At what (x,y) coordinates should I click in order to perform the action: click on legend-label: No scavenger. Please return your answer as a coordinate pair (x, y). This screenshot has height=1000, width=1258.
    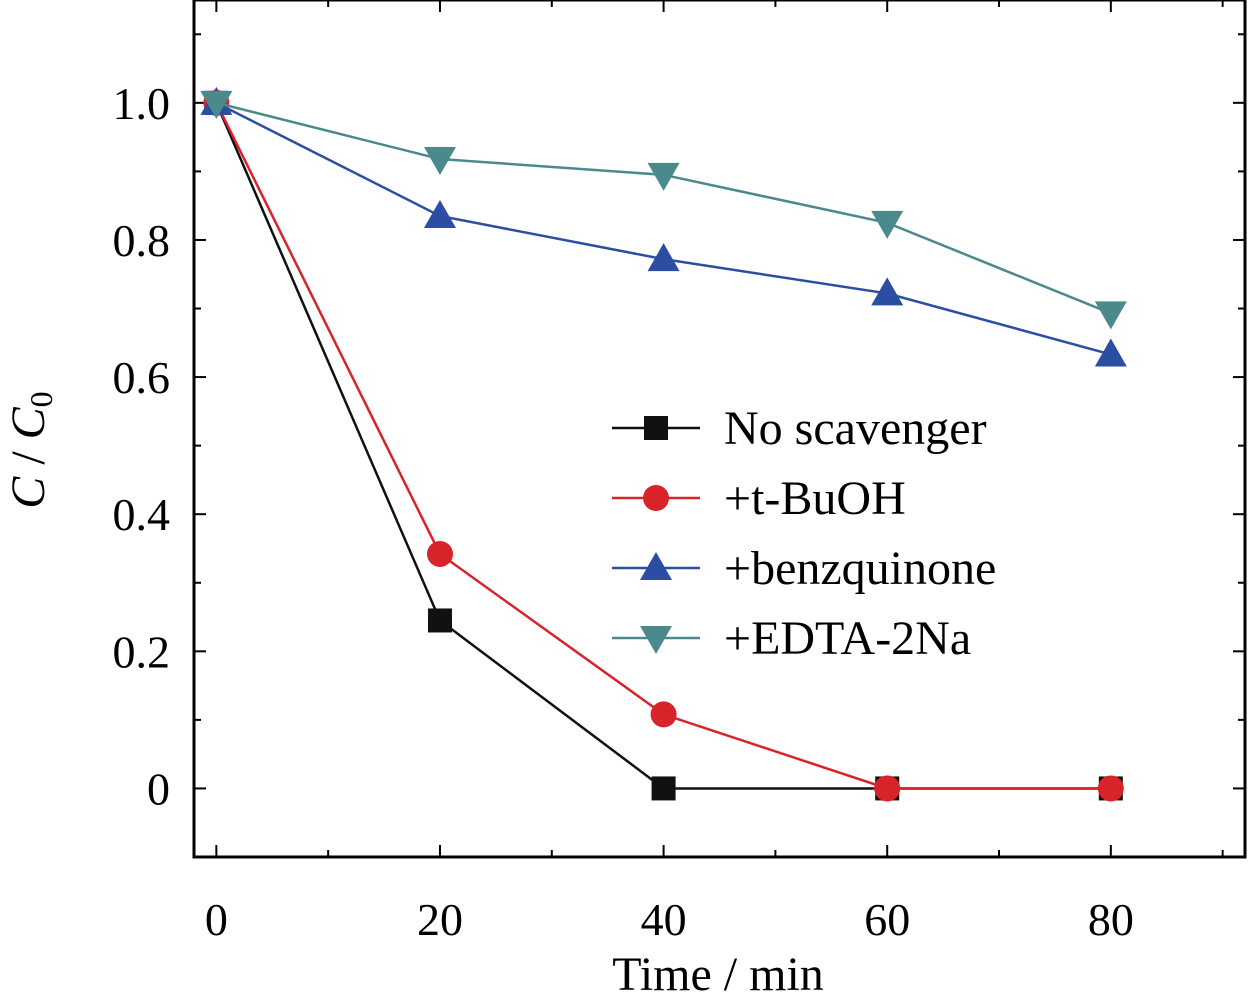
    Looking at the image, I should click on (855, 428).